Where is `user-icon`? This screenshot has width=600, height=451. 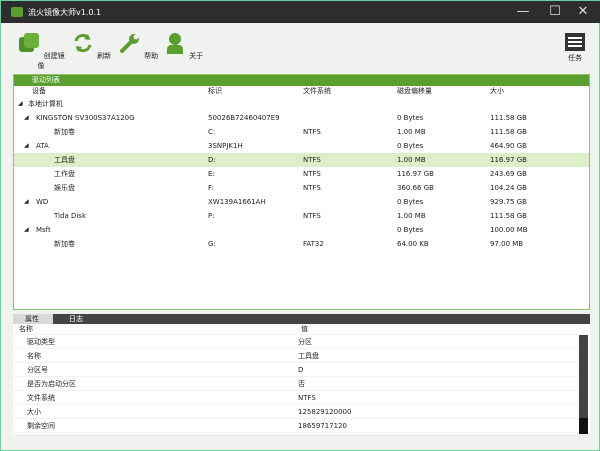
user-icon is located at coordinates (174, 43).